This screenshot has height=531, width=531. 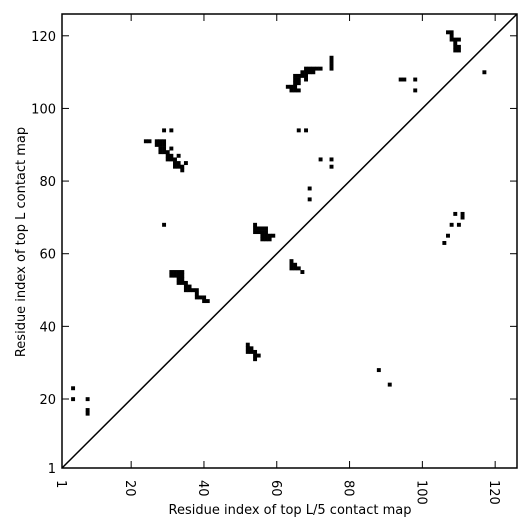 What do you see at coordinates (21, 242) in the screenshot?
I see `y-axis-title: Residue index of top L contact map` at bounding box center [21, 242].